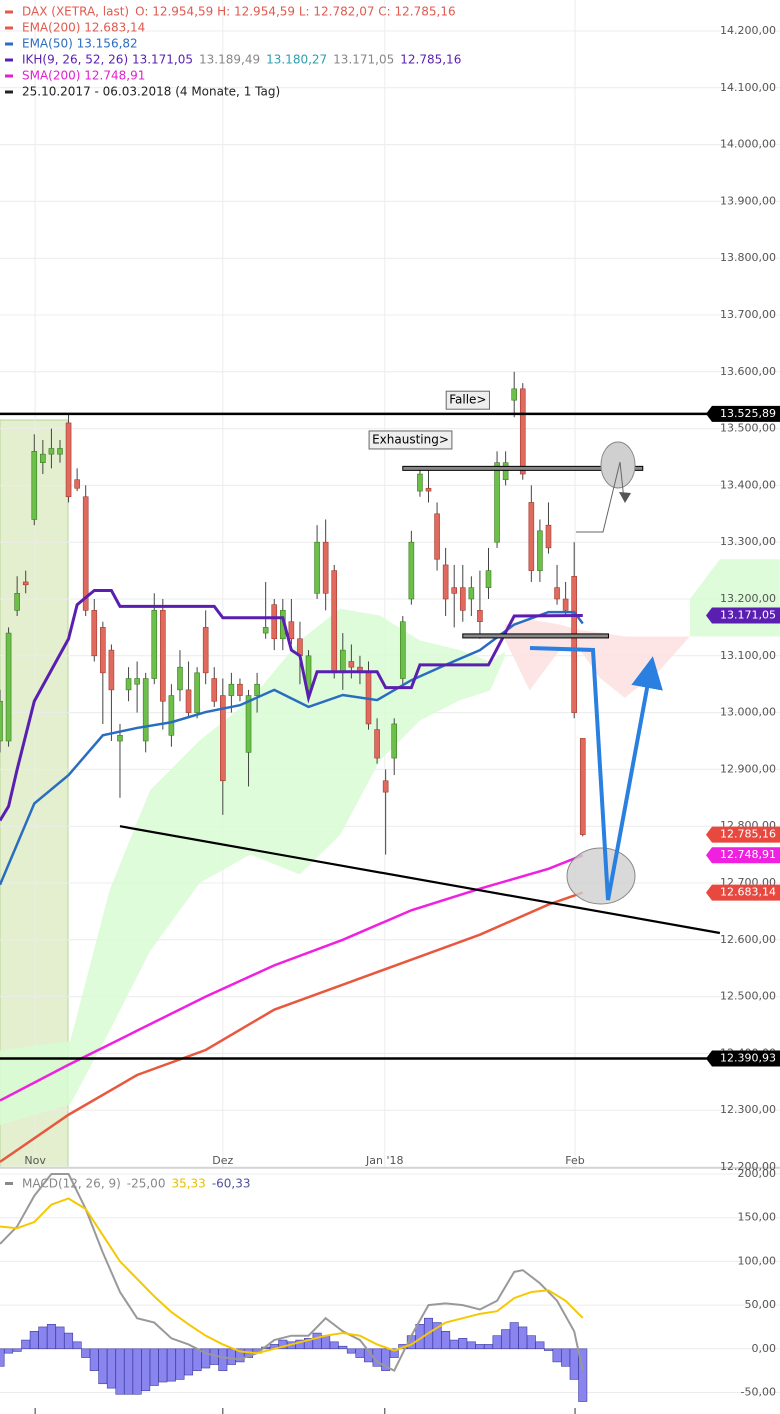  I want to click on y-tick-label: 13.200,00, so click(748, 598).